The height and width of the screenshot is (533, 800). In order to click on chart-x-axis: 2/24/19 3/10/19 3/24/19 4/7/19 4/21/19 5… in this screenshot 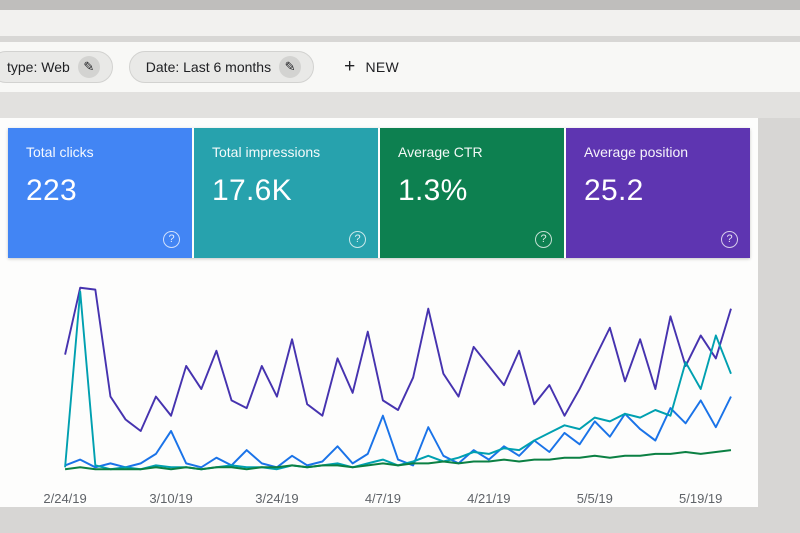, I will do `click(379, 500)`.